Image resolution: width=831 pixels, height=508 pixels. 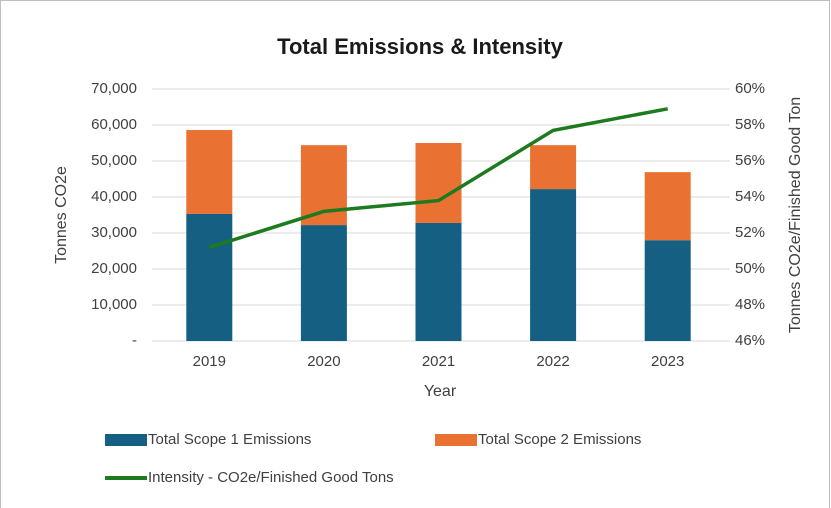 What do you see at coordinates (114, 268) in the screenshot?
I see `y-tick-label: 20,000` at bounding box center [114, 268].